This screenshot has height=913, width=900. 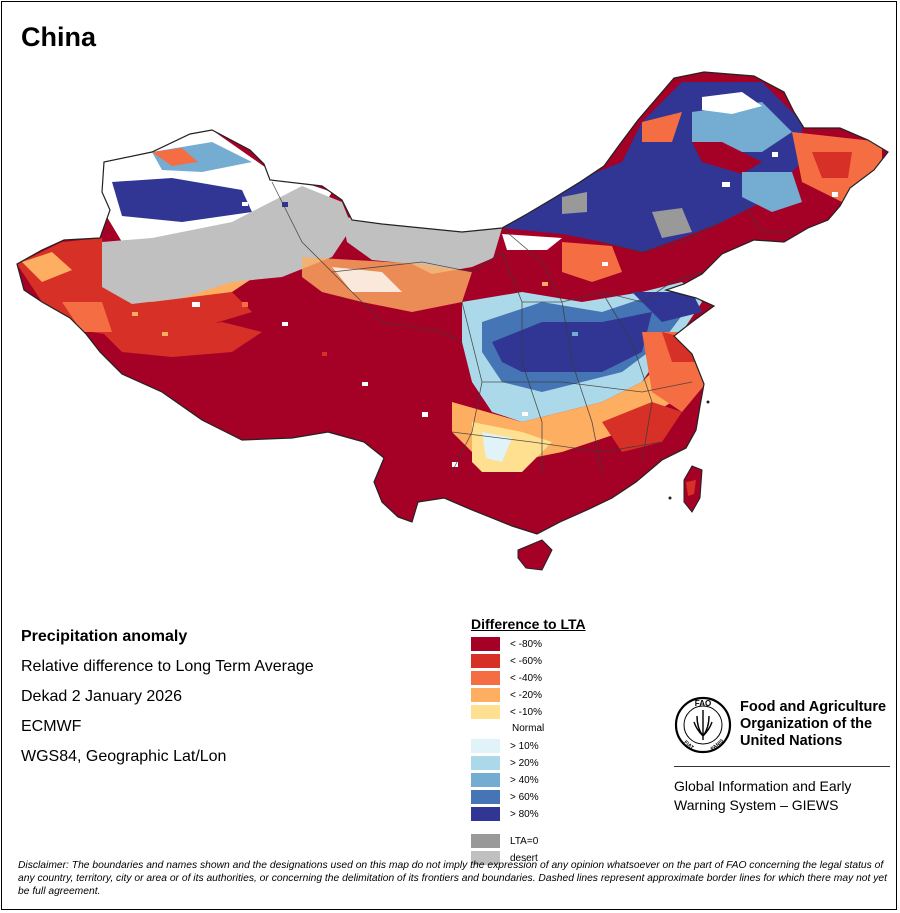 What do you see at coordinates (506, 661) in the screenshot?
I see `legend-item: < -60%` at bounding box center [506, 661].